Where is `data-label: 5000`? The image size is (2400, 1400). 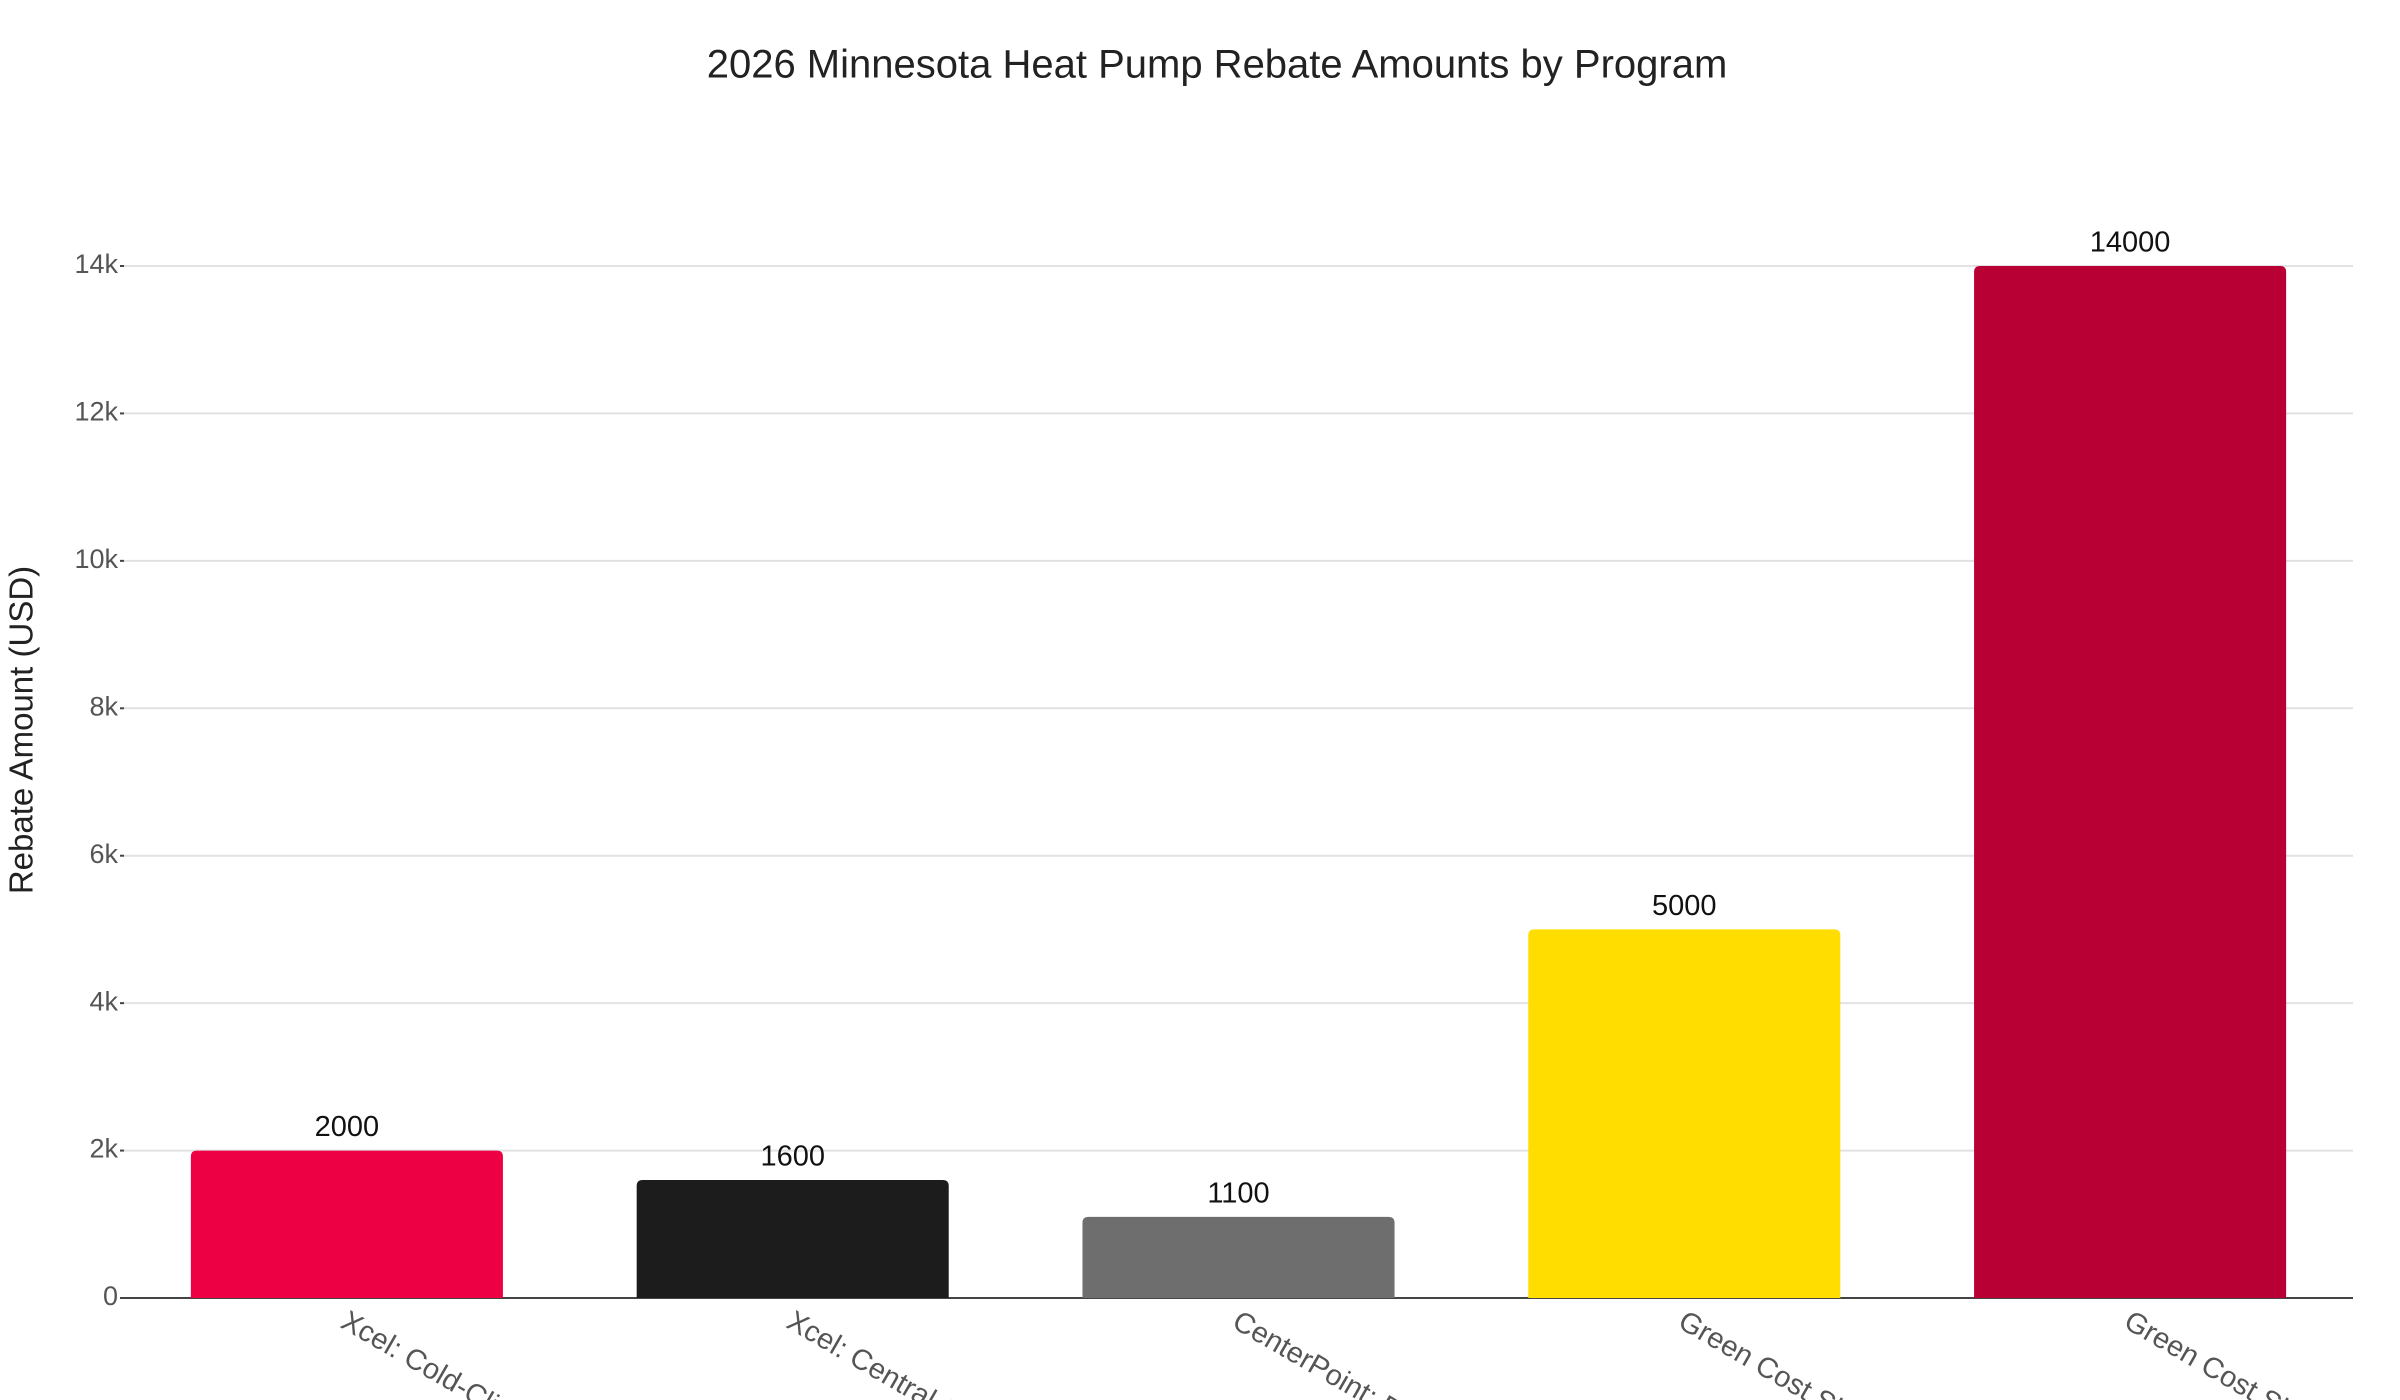 data-label: 5000 is located at coordinates (1684, 906).